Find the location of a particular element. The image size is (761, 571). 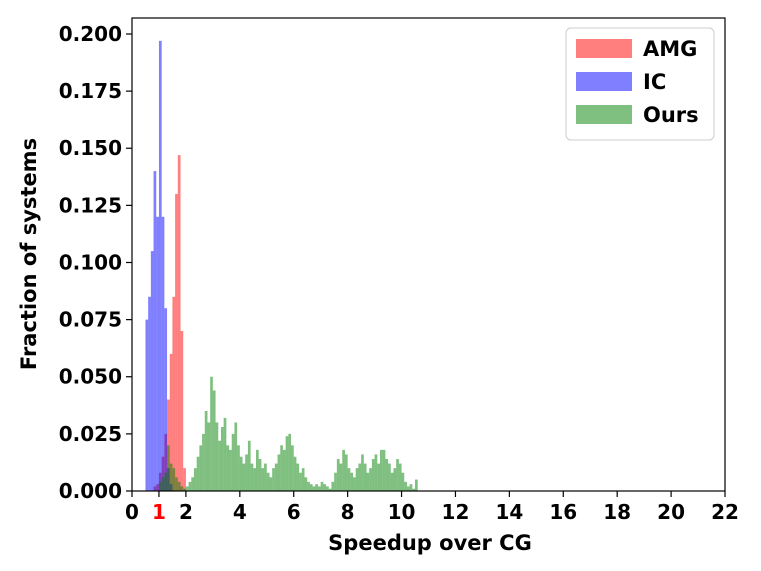

y-tick-label: 0.100 is located at coordinates (90, 262).